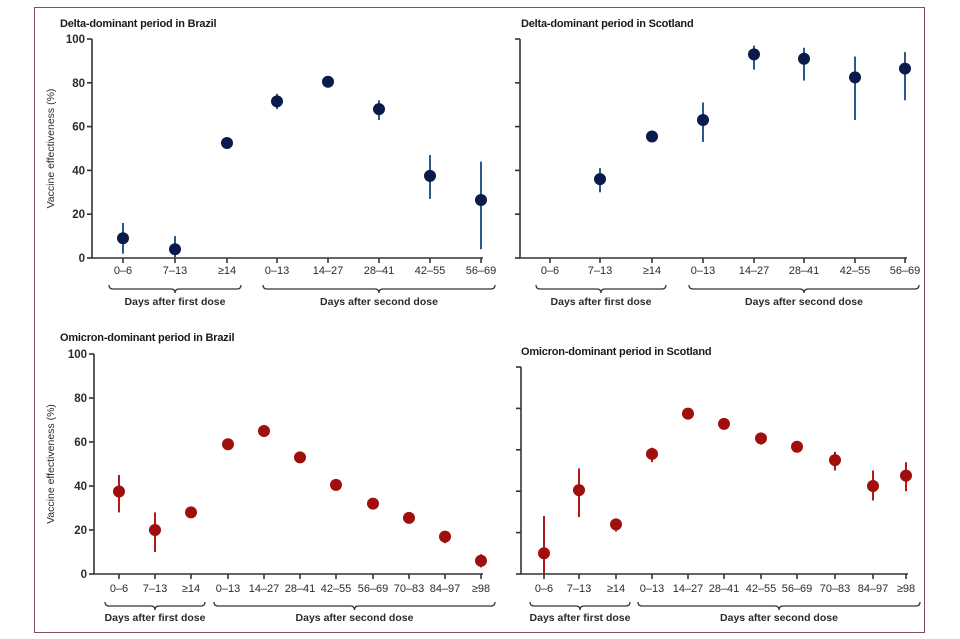 Image resolution: width=960 pixels, height=639 pixels. I want to click on panel-title: Omicron-dominant period in Brazil, so click(147, 338).